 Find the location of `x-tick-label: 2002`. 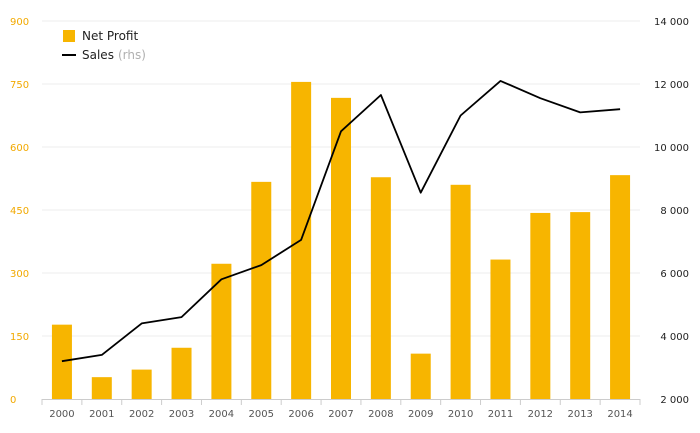

x-tick-label: 2002 is located at coordinates (141, 414).